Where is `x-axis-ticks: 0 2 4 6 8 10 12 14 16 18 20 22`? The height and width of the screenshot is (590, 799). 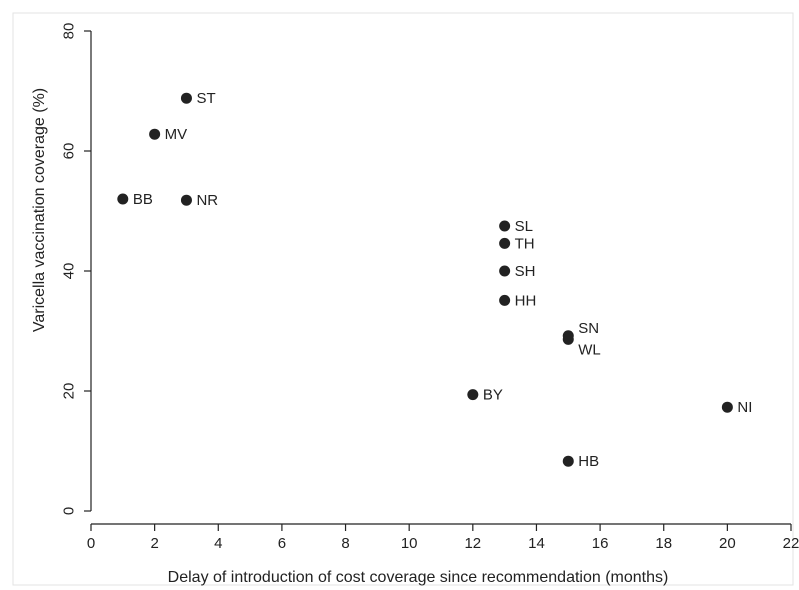
x-axis-ticks: 0 2 4 6 8 10 12 14 16 18 20 22 is located at coordinates (443, 538).